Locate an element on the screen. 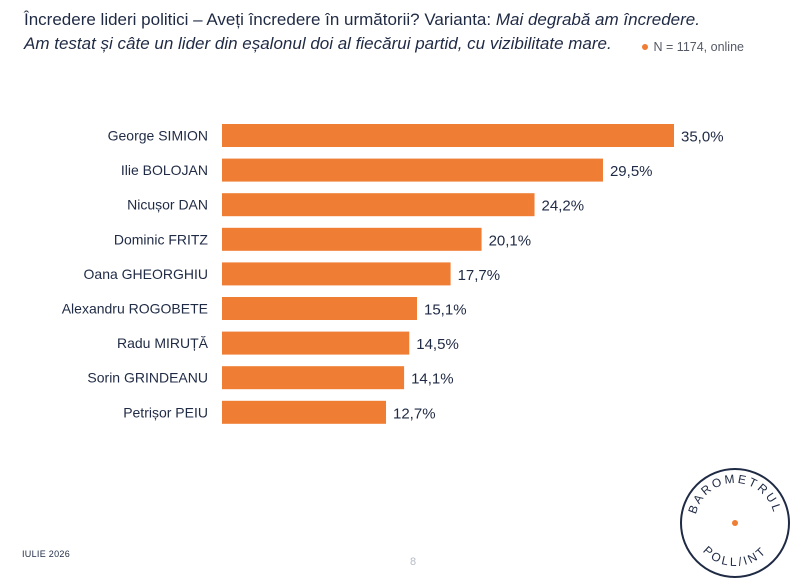 The image size is (800, 580). category-label: Radu MIRUȚĂ is located at coordinates (163, 343).